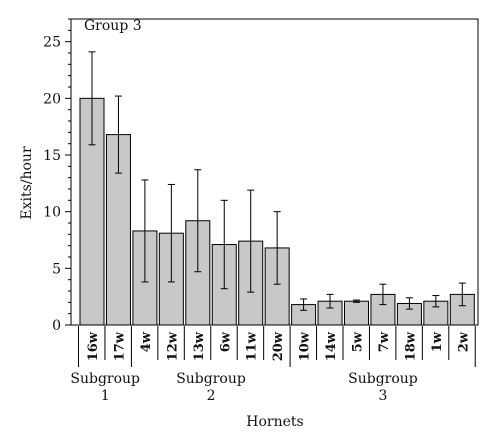  I want to click on x-tick-label: 4w, so click(146, 341).